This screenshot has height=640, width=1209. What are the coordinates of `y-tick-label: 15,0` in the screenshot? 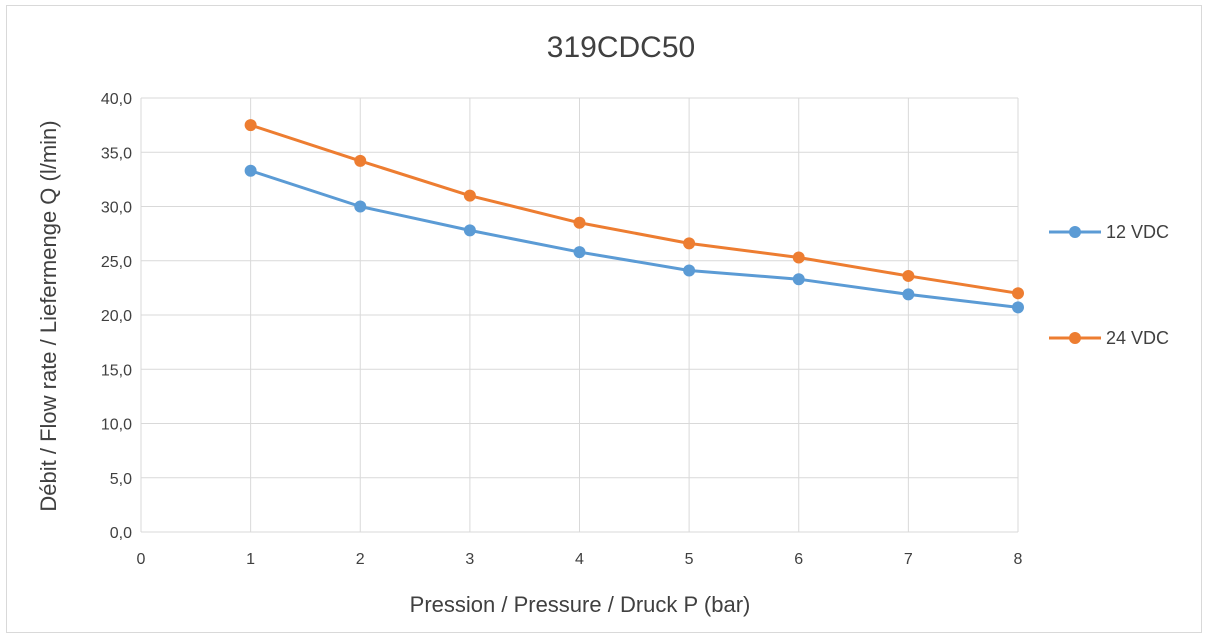 It's located at (116, 370).